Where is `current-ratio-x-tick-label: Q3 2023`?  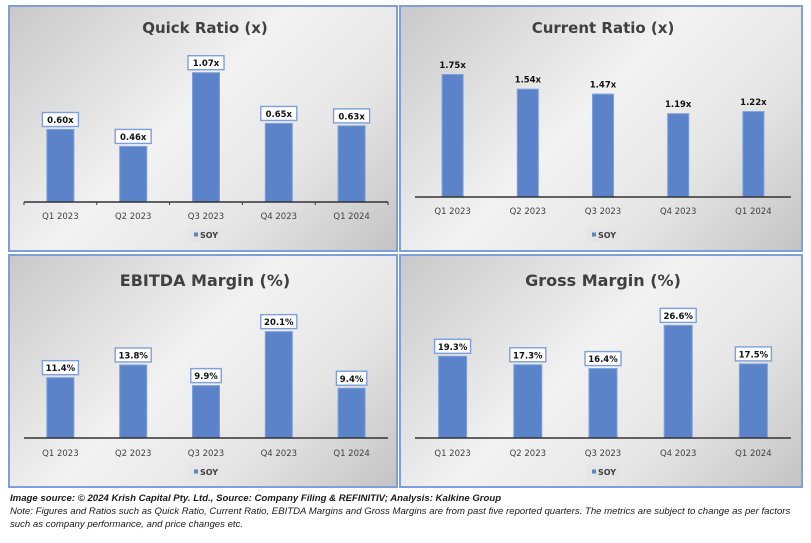
current-ratio-x-tick-label: Q3 2023 is located at coordinates (603, 212).